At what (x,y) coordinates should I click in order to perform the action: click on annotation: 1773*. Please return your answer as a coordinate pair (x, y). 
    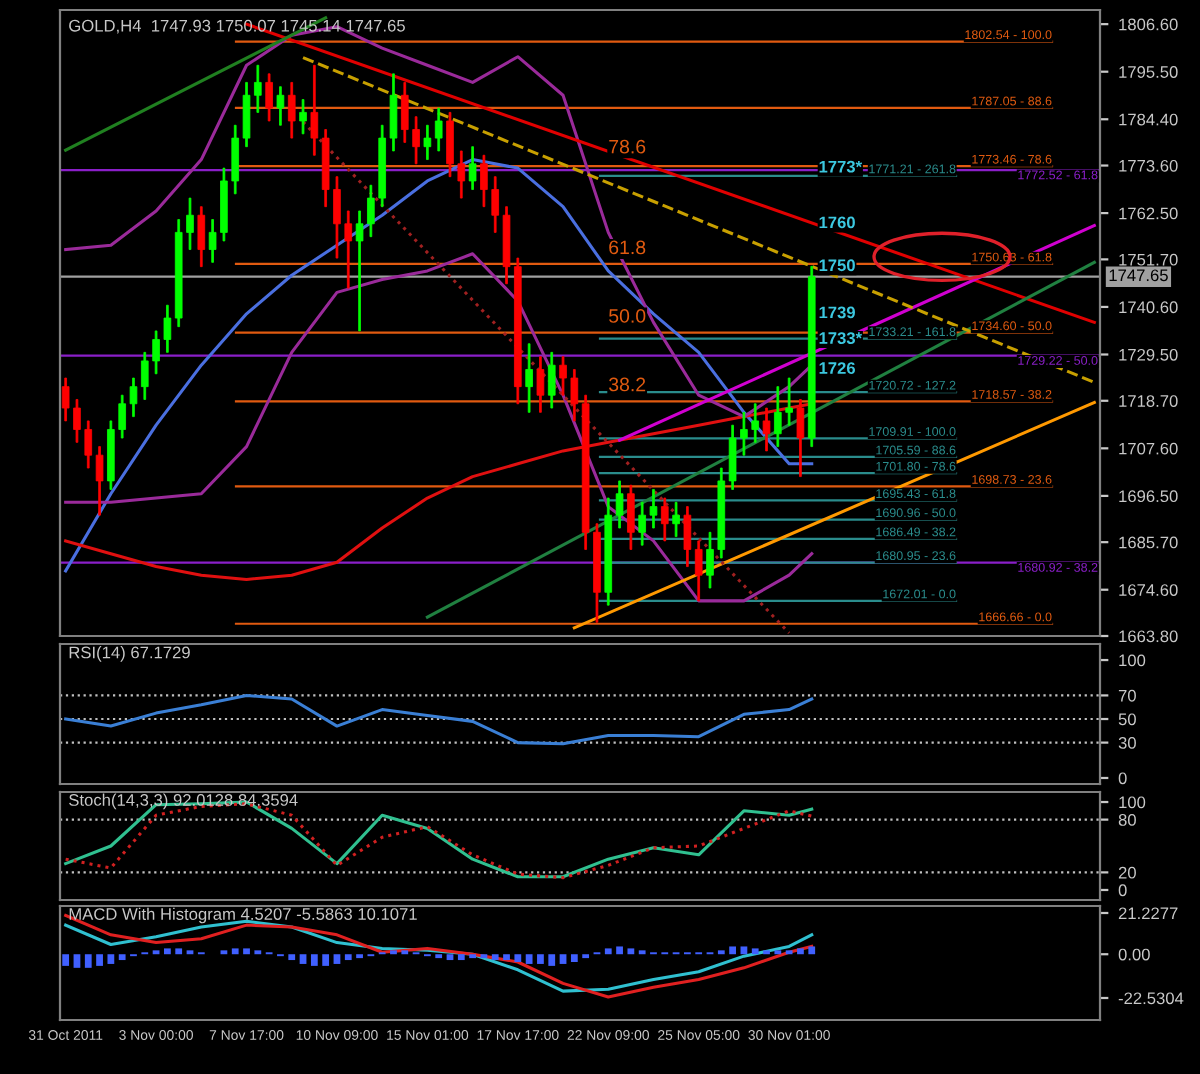
    Looking at the image, I should click on (841, 166).